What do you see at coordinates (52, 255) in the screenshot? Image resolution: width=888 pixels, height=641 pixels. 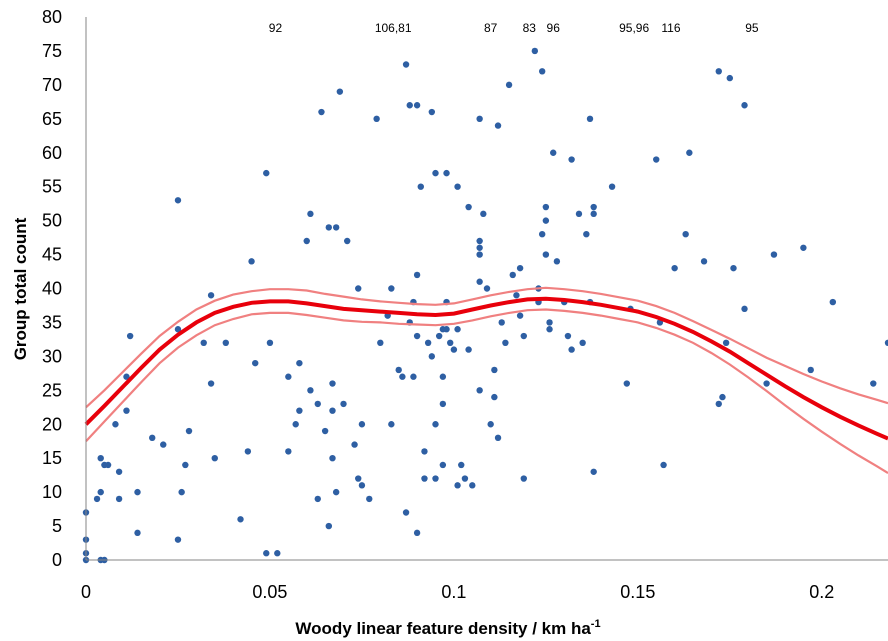 I see `y-tick-label: 45` at bounding box center [52, 255].